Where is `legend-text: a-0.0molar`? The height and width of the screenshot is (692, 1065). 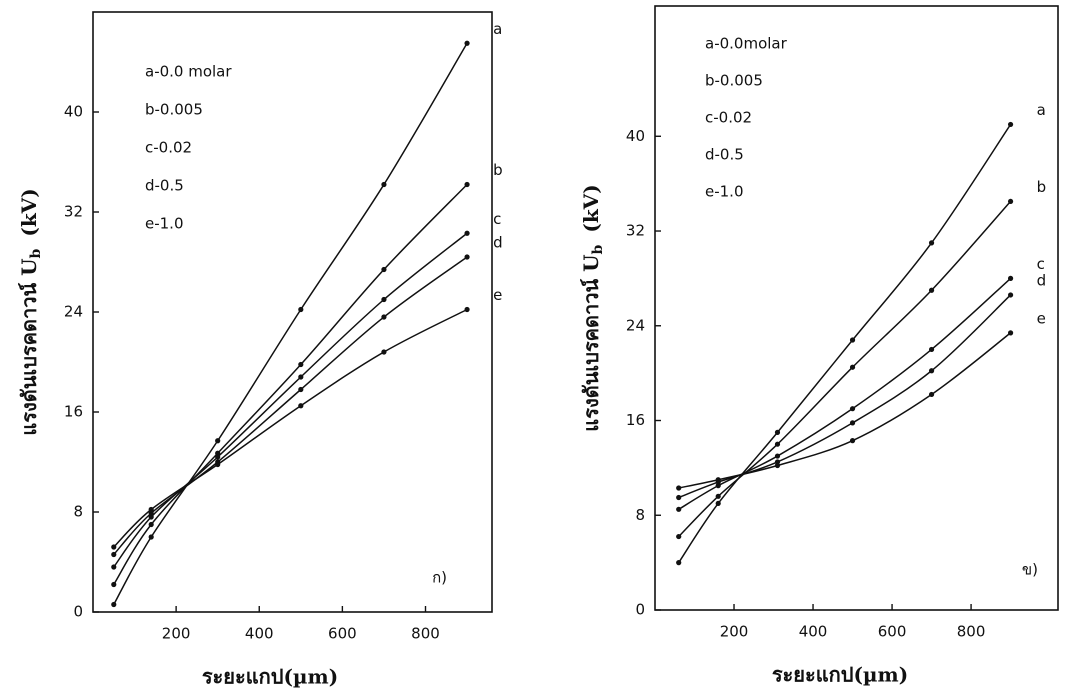
legend-text: a-0.0molar is located at coordinates (746, 44).